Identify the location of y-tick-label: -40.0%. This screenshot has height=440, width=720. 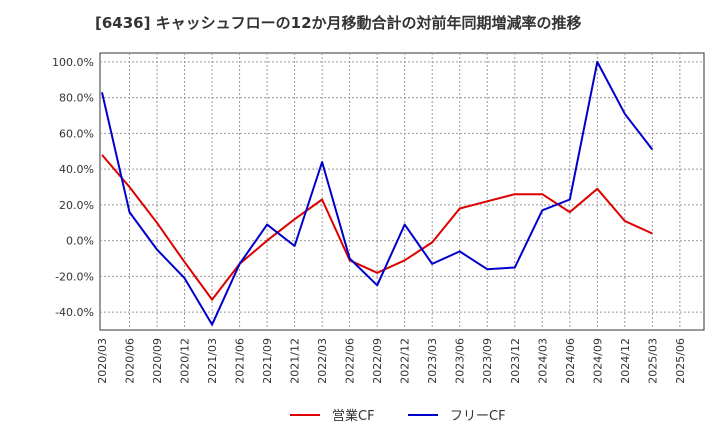
(74, 312).